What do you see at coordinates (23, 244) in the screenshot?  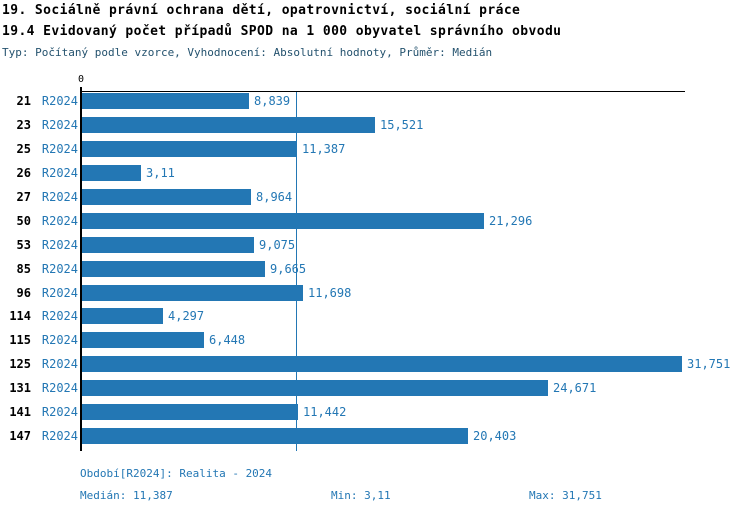 I see `row-category-label: 53` at bounding box center [23, 244].